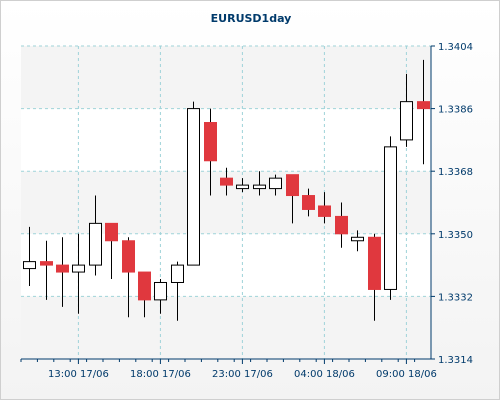 This screenshot has height=401, width=500. Describe the element at coordinates (455, 360) in the screenshot. I see `y-tick-label: 1.3314` at that location.